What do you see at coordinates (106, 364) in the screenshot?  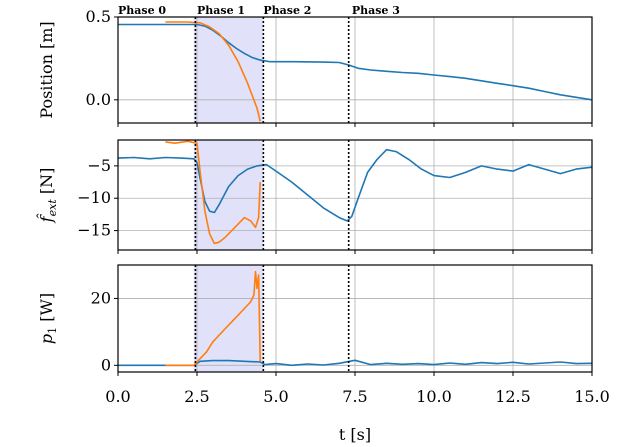 I see `y-tick-label: 0` at bounding box center [106, 364].